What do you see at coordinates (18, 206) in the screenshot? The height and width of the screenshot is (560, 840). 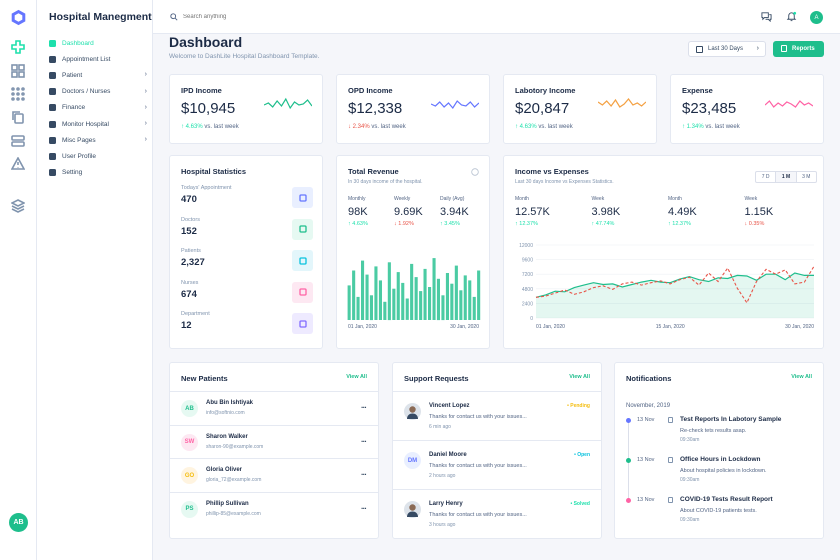 I see `layers-icon` at bounding box center [18, 206].